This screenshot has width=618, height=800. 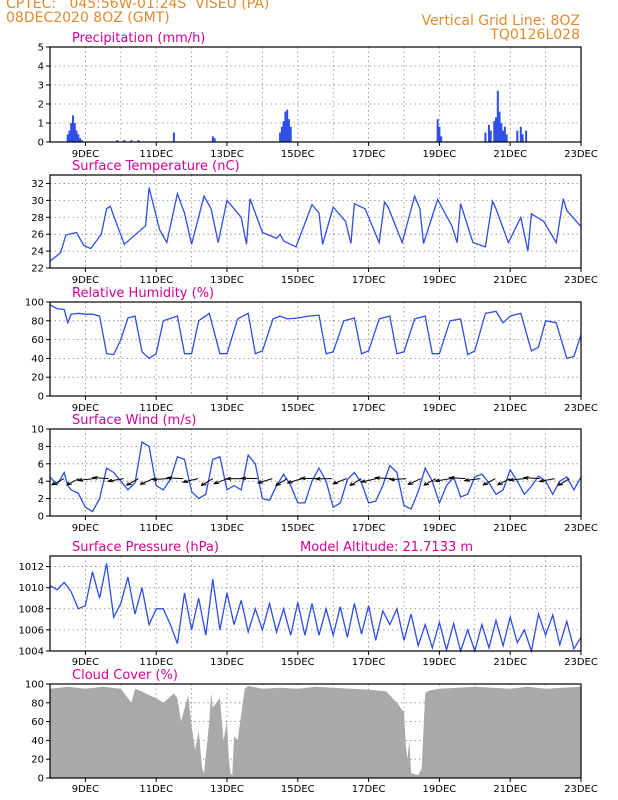 I want to click on y-tick-label: 24, so click(x=37, y=252).